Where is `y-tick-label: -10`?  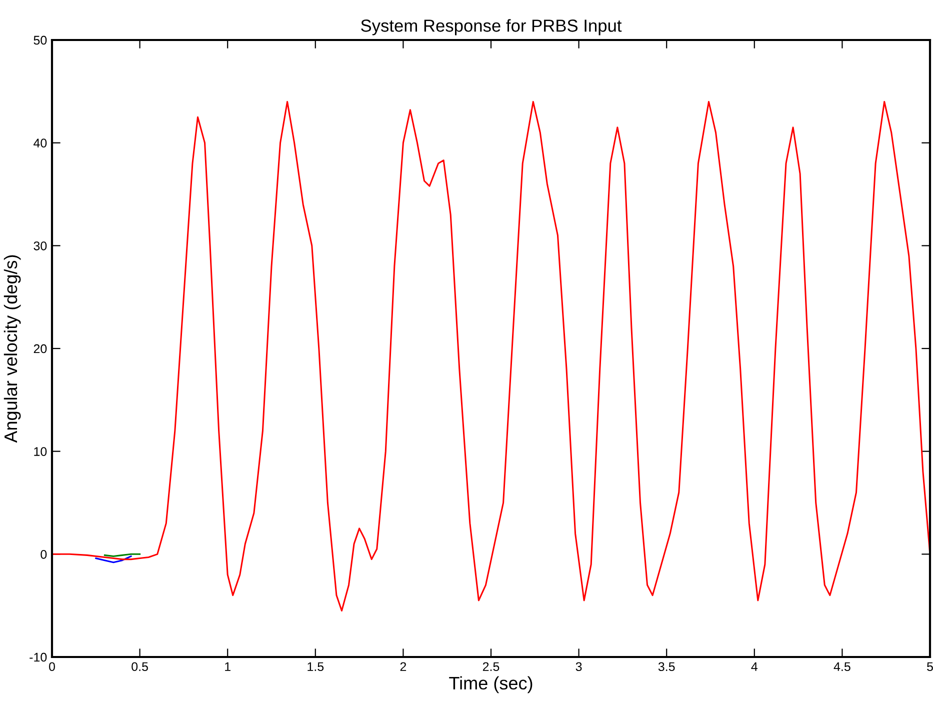
y-tick-label: -10 is located at coordinates (38, 657).